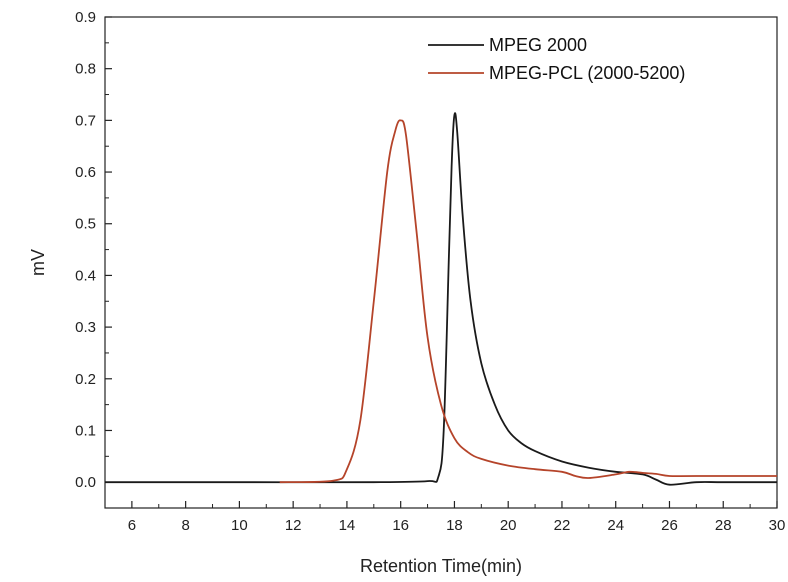  What do you see at coordinates (85, 224) in the screenshot?
I see `y-tick-label: 0.5` at bounding box center [85, 224].